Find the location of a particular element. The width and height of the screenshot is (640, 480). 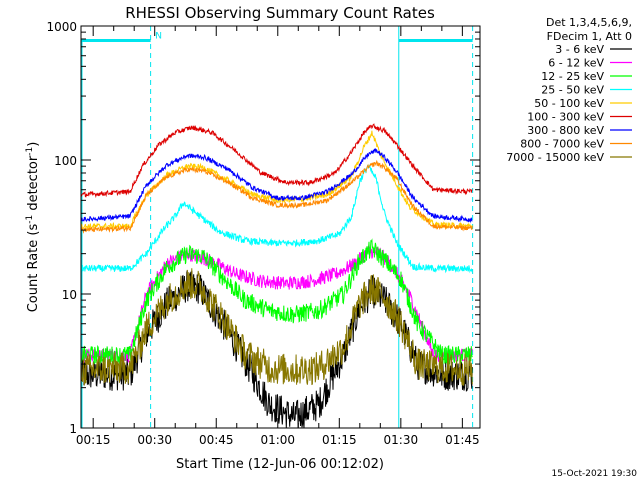

legend-label-3: 12 - 25 keV is located at coordinates (572, 76).